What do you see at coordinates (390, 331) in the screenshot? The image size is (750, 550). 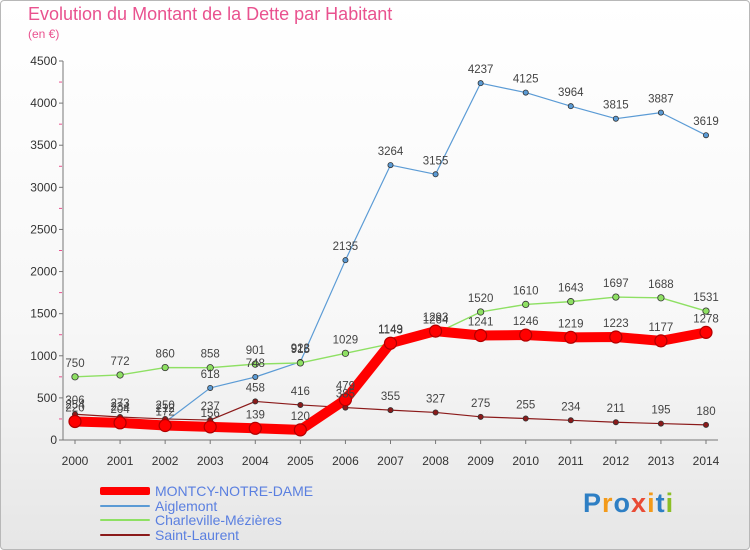 I see `data-label-charleville: 1143` at bounding box center [390, 331].